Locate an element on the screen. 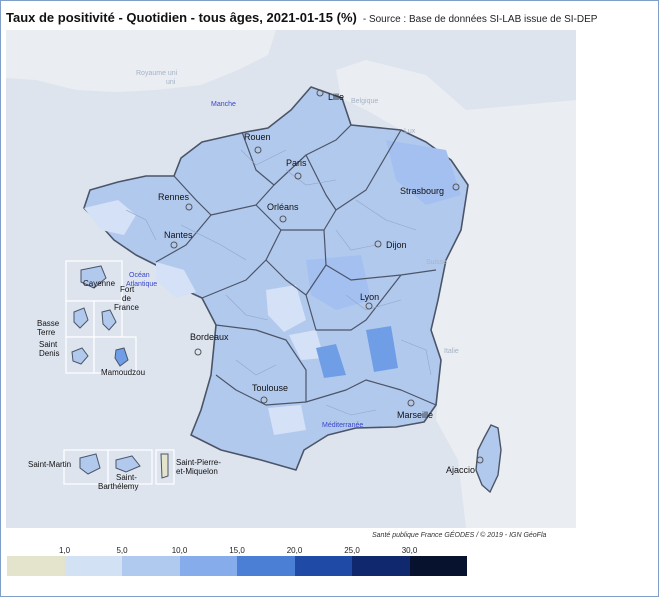 The image size is (661, 599). dept-aude is located at coordinates (287, 420).